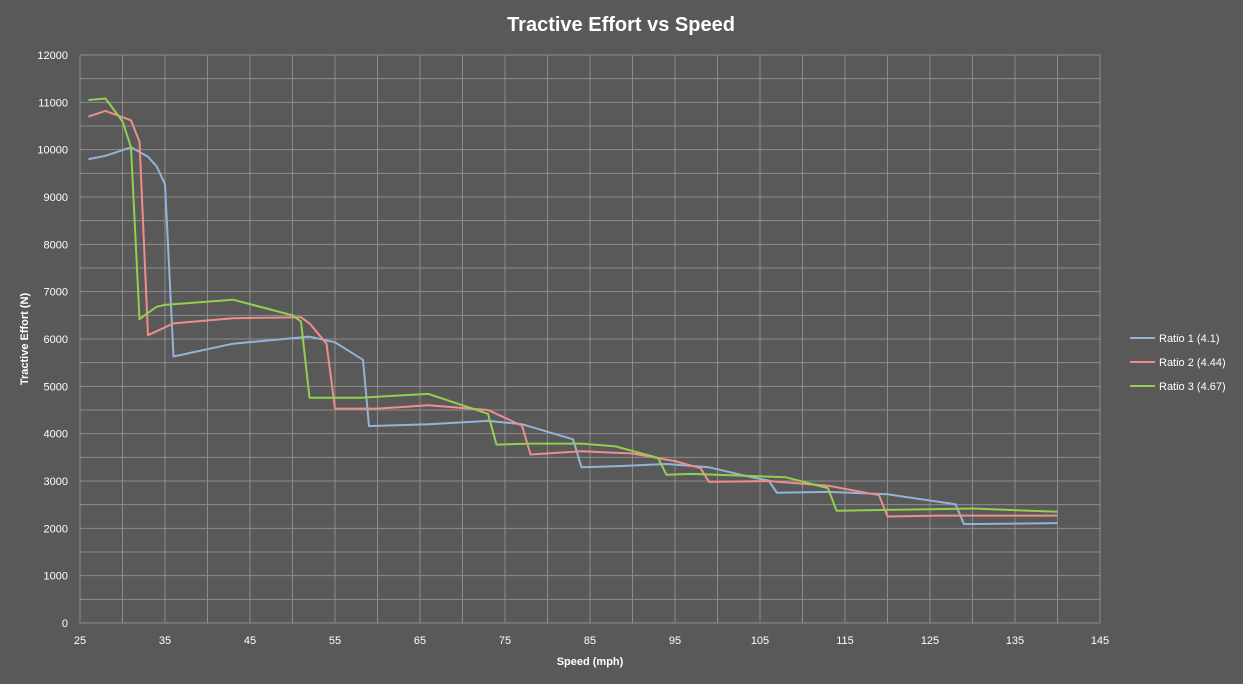  I want to click on x-tick-label: 25, so click(80, 641).